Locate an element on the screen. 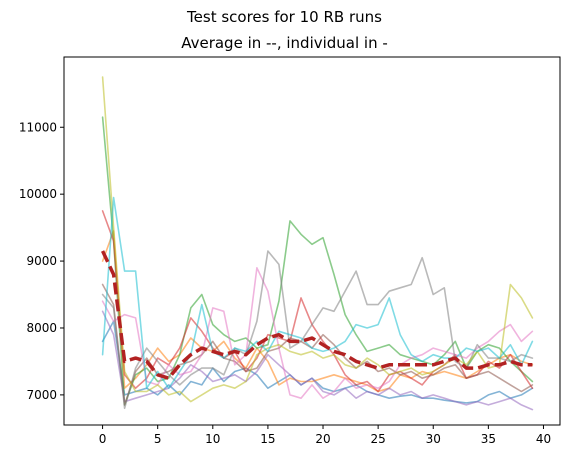 The image size is (569, 461). y-tick-label: 9000 is located at coordinates (41, 261).